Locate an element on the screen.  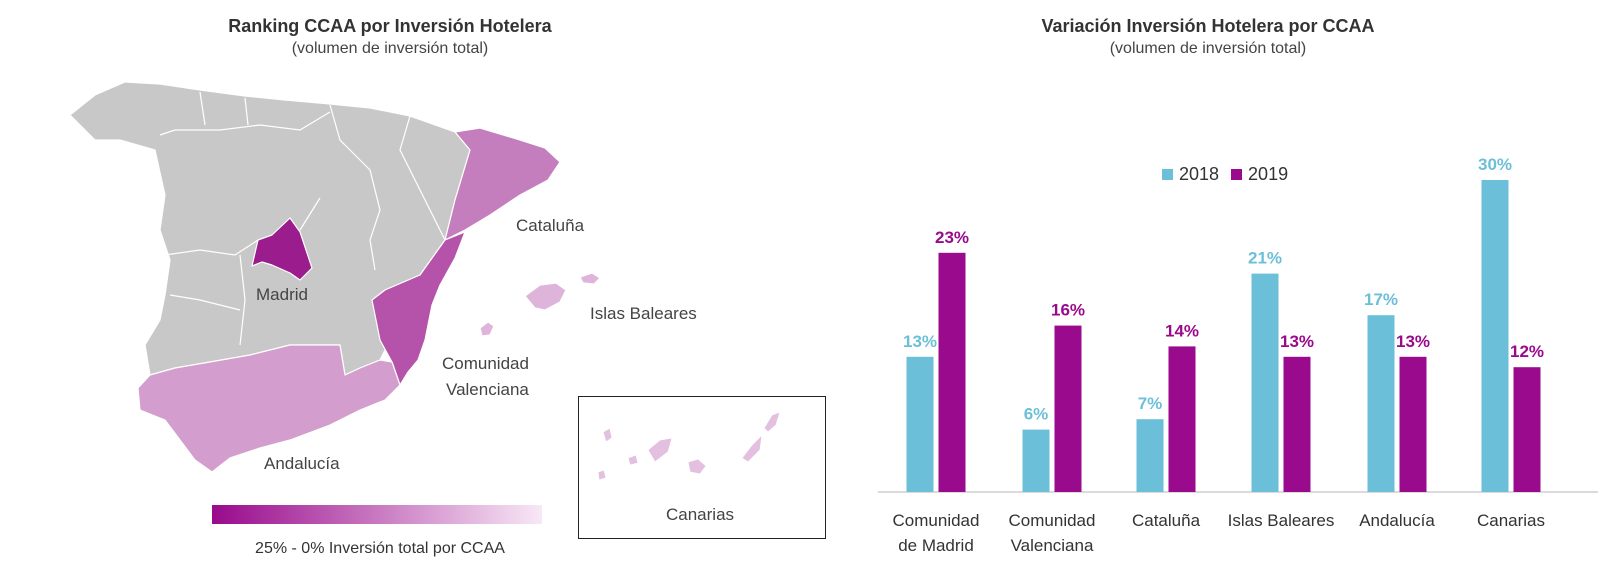
region-valenciana is located at coordinates (418, 308).